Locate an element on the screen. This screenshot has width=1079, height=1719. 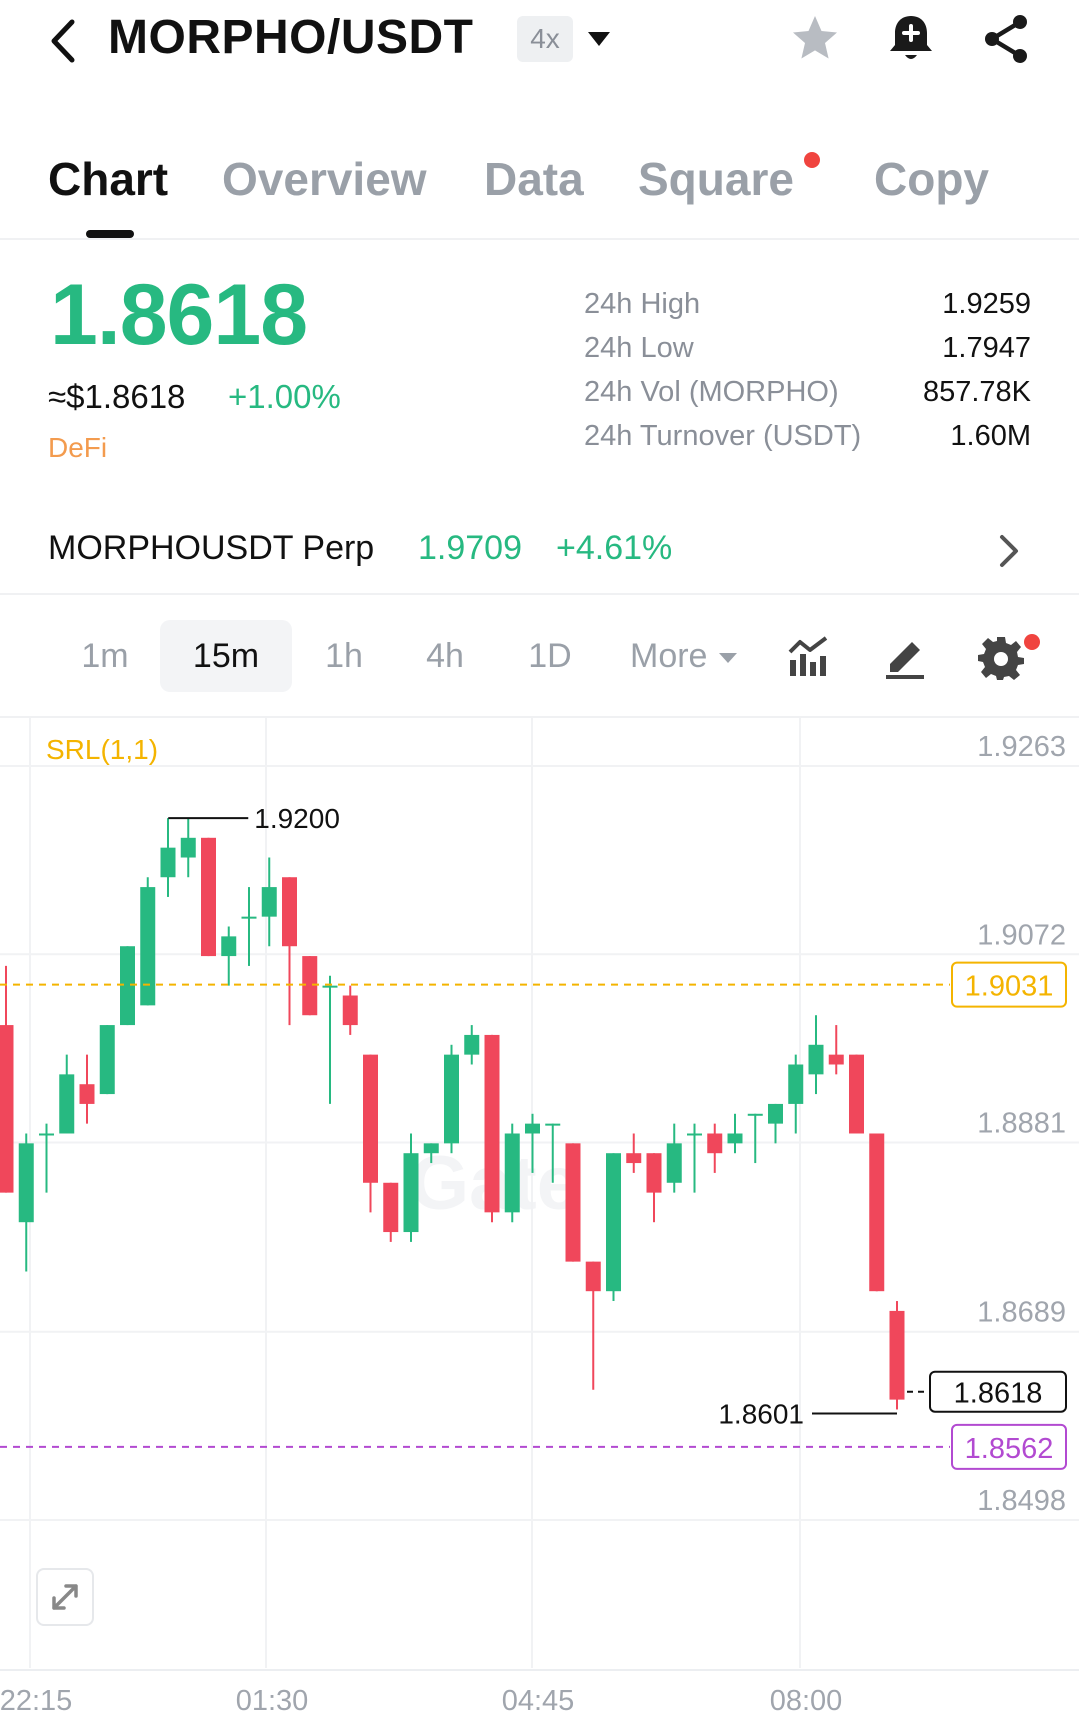
bell-plus-icon is located at coordinates (911, 39).